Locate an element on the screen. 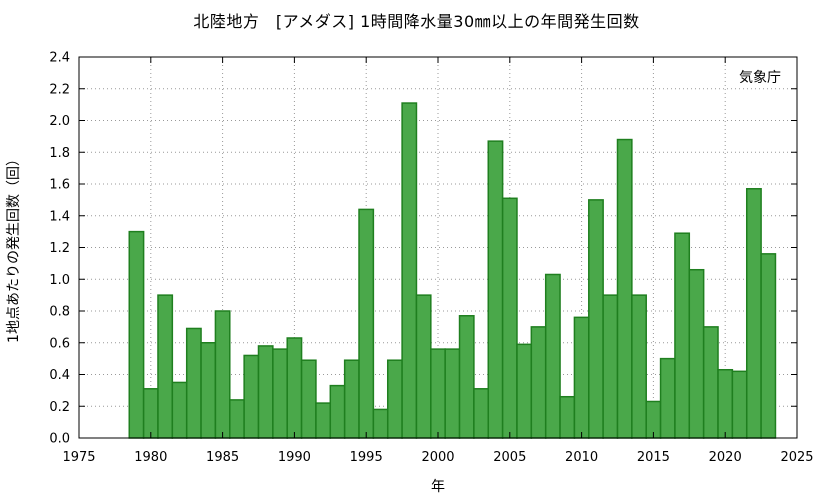  bar-2002 is located at coordinates (466, 377).